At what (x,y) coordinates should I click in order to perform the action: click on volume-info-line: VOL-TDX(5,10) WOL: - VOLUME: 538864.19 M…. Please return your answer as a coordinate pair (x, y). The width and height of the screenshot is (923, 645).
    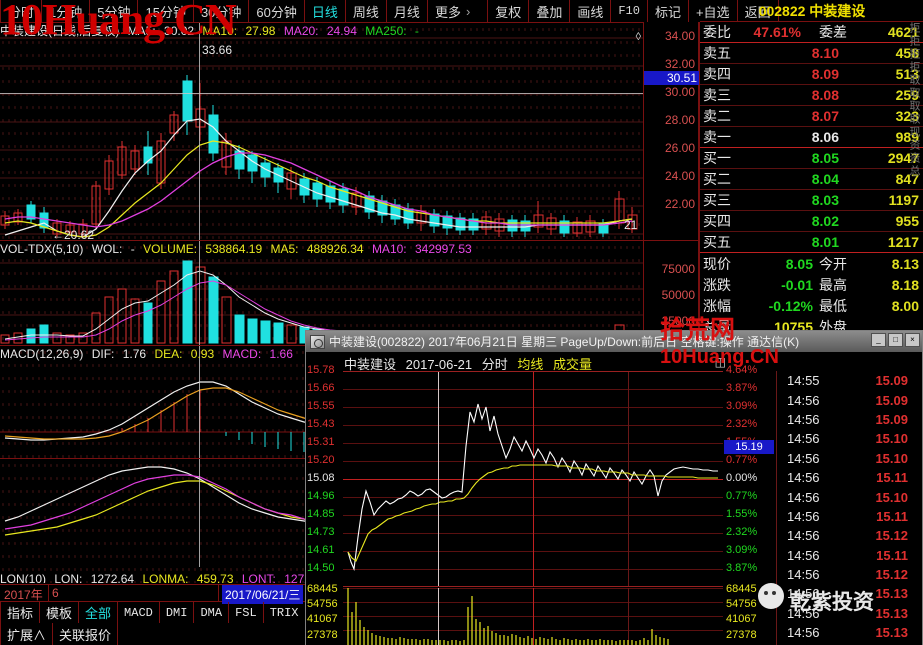
    Looking at the image, I should click on (238, 249).